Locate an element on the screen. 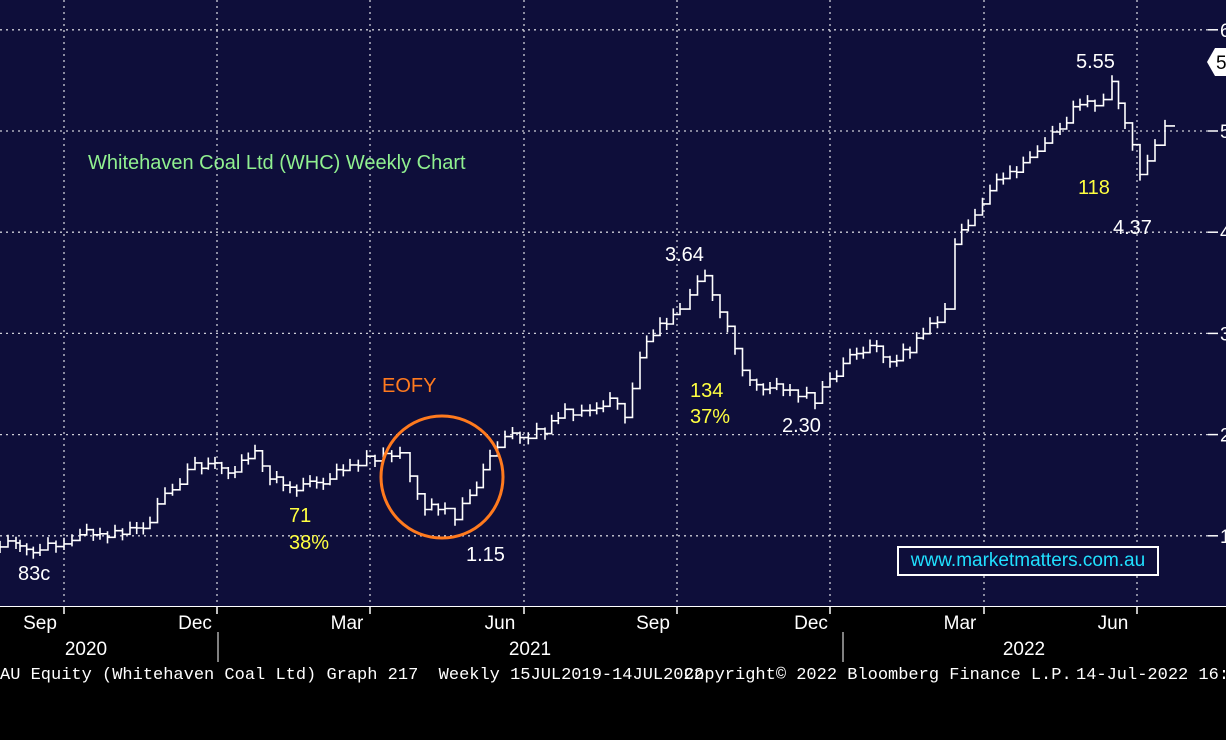 Image resolution: width=1226 pixels, height=740 pixels. y-tick-label-5: 5 is located at coordinates (1223, 132).